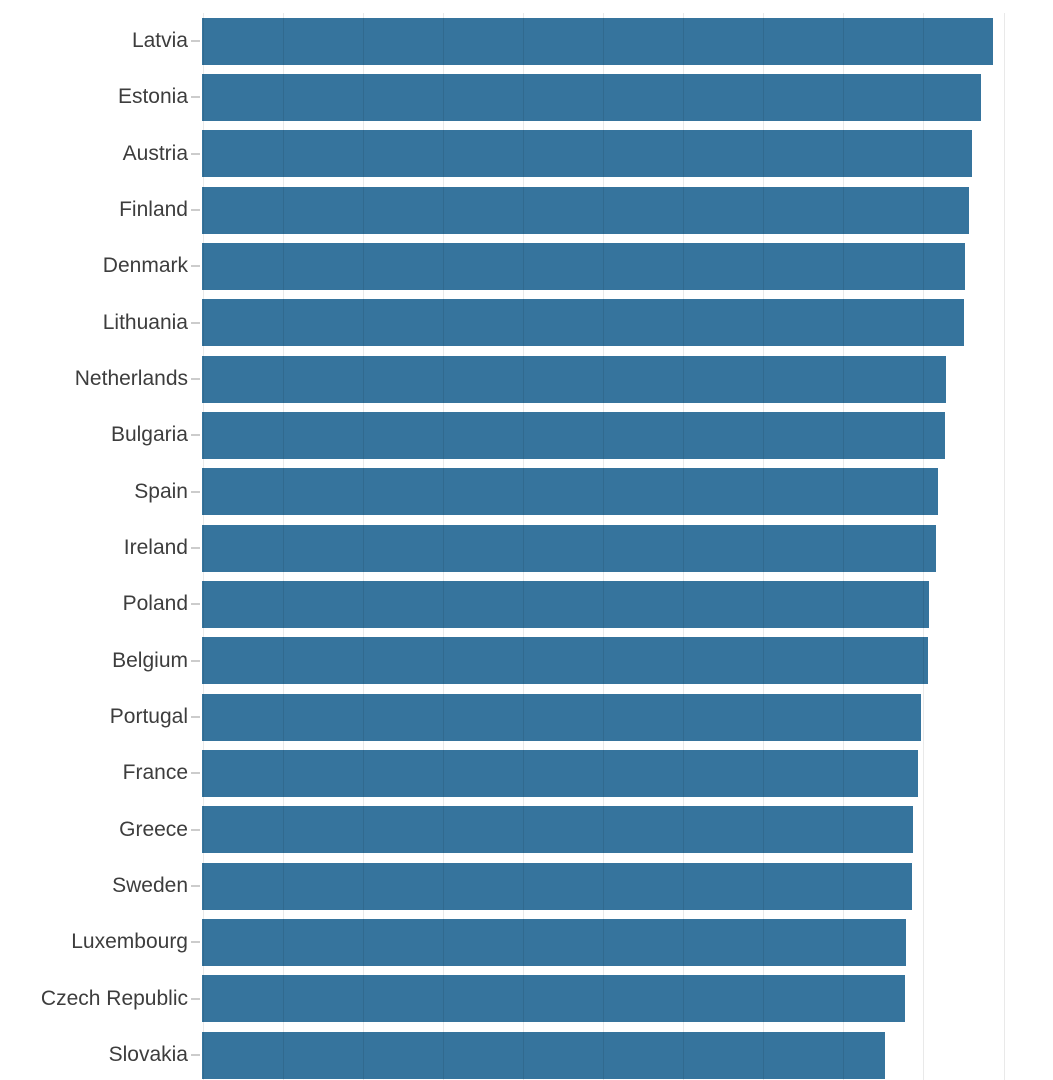 Image resolution: width=1053 pixels, height=1080 pixels. What do you see at coordinates (145, 266) in the screenshot?
I see `category-label: Denmark` at bounding box center [145, 266].